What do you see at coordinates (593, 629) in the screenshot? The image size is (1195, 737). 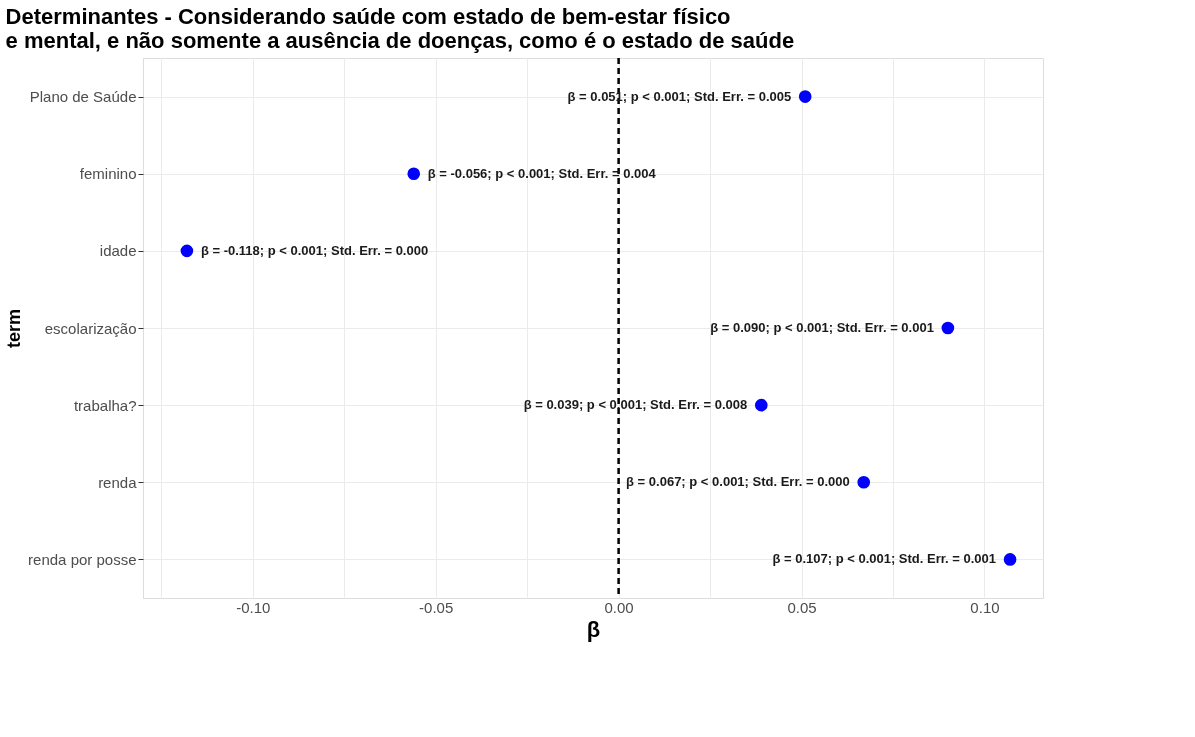 I see `x-axis-title: β` at bounding box center [593, 629].